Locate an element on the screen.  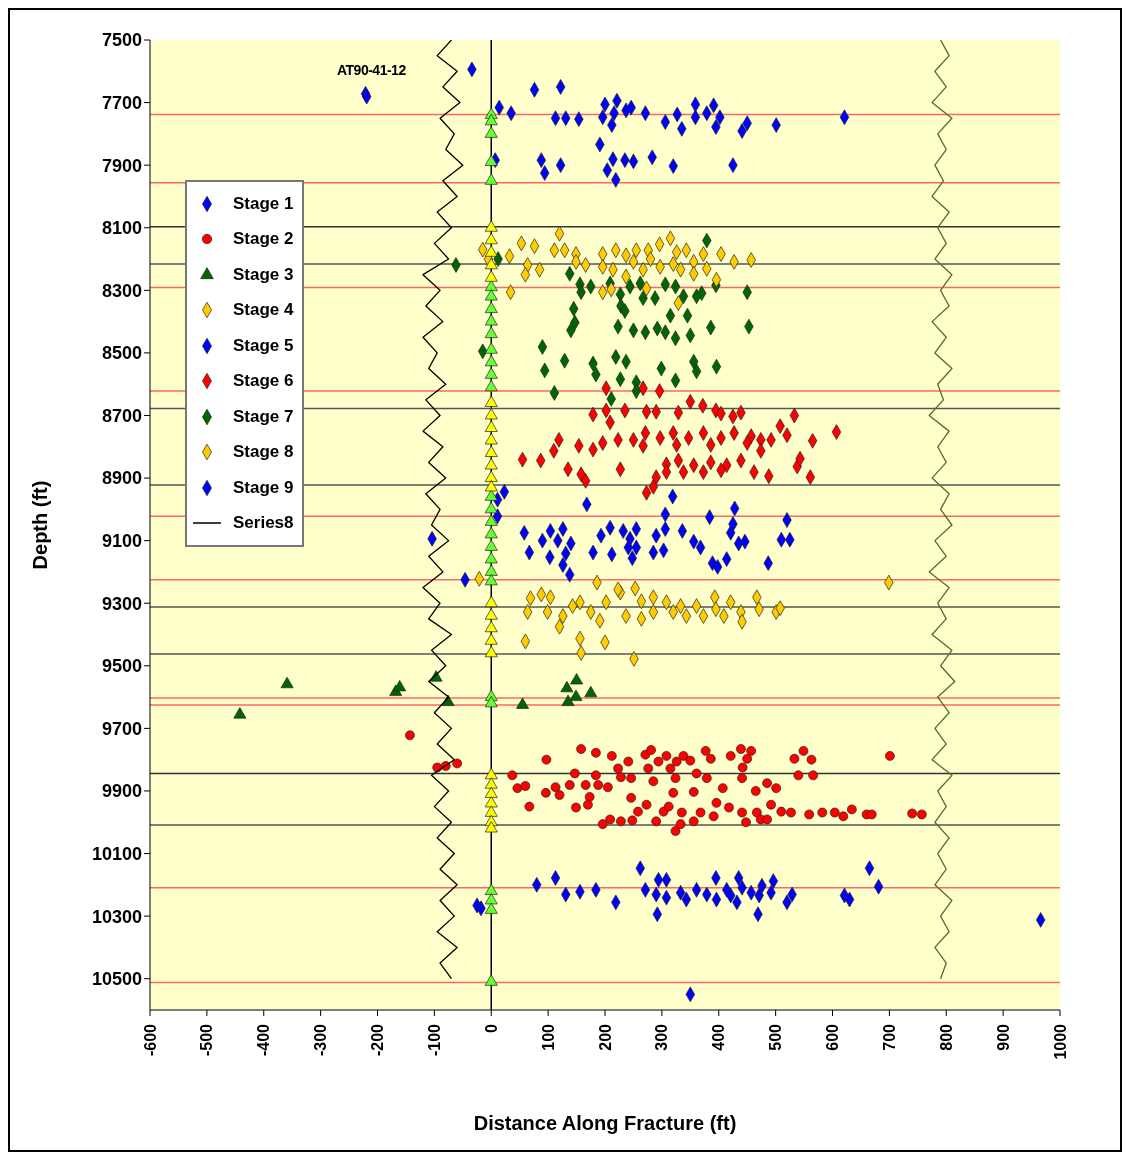
legend-label: Stage 9 is located at coordinates (263, 487).